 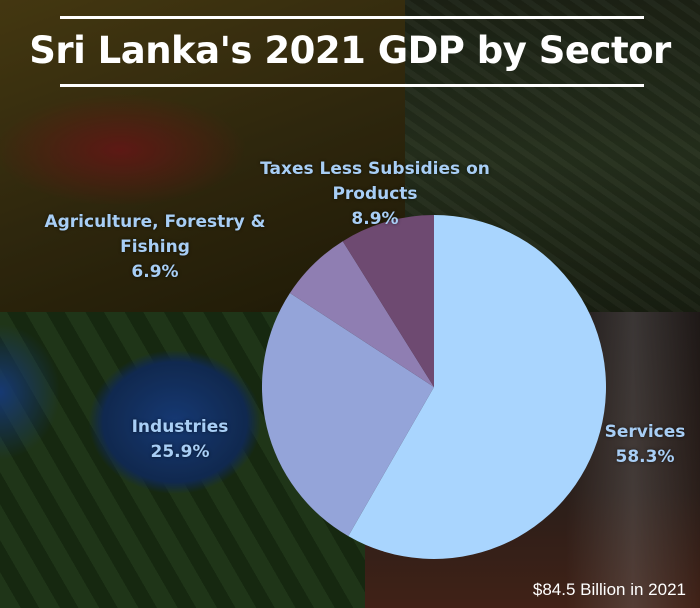 I want to click on slice-label-taxes: Taxes Less Subsidies on Products 8.9%, so click(x=375, y=194).